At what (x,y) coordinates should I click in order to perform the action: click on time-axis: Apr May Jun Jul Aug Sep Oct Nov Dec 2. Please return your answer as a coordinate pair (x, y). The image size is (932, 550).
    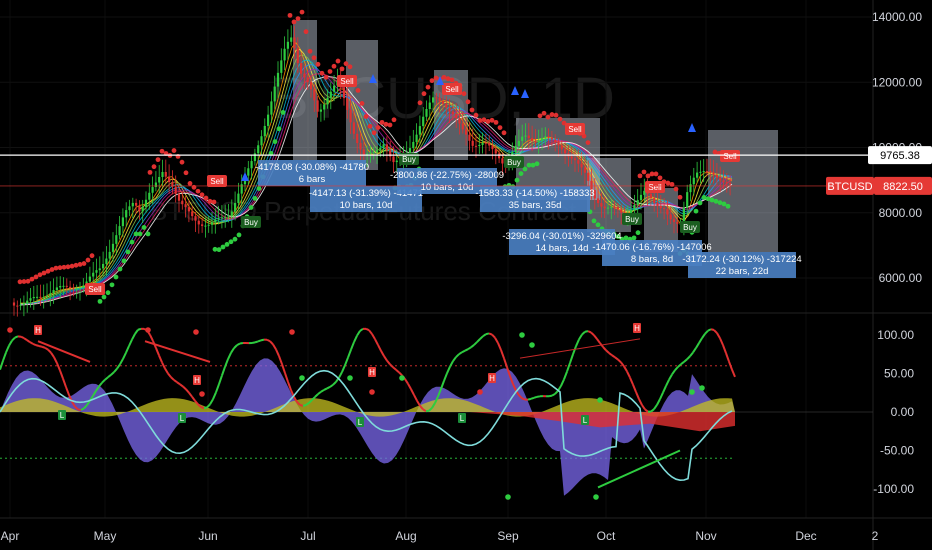
    Looking at the image, I should click on (440, 536).